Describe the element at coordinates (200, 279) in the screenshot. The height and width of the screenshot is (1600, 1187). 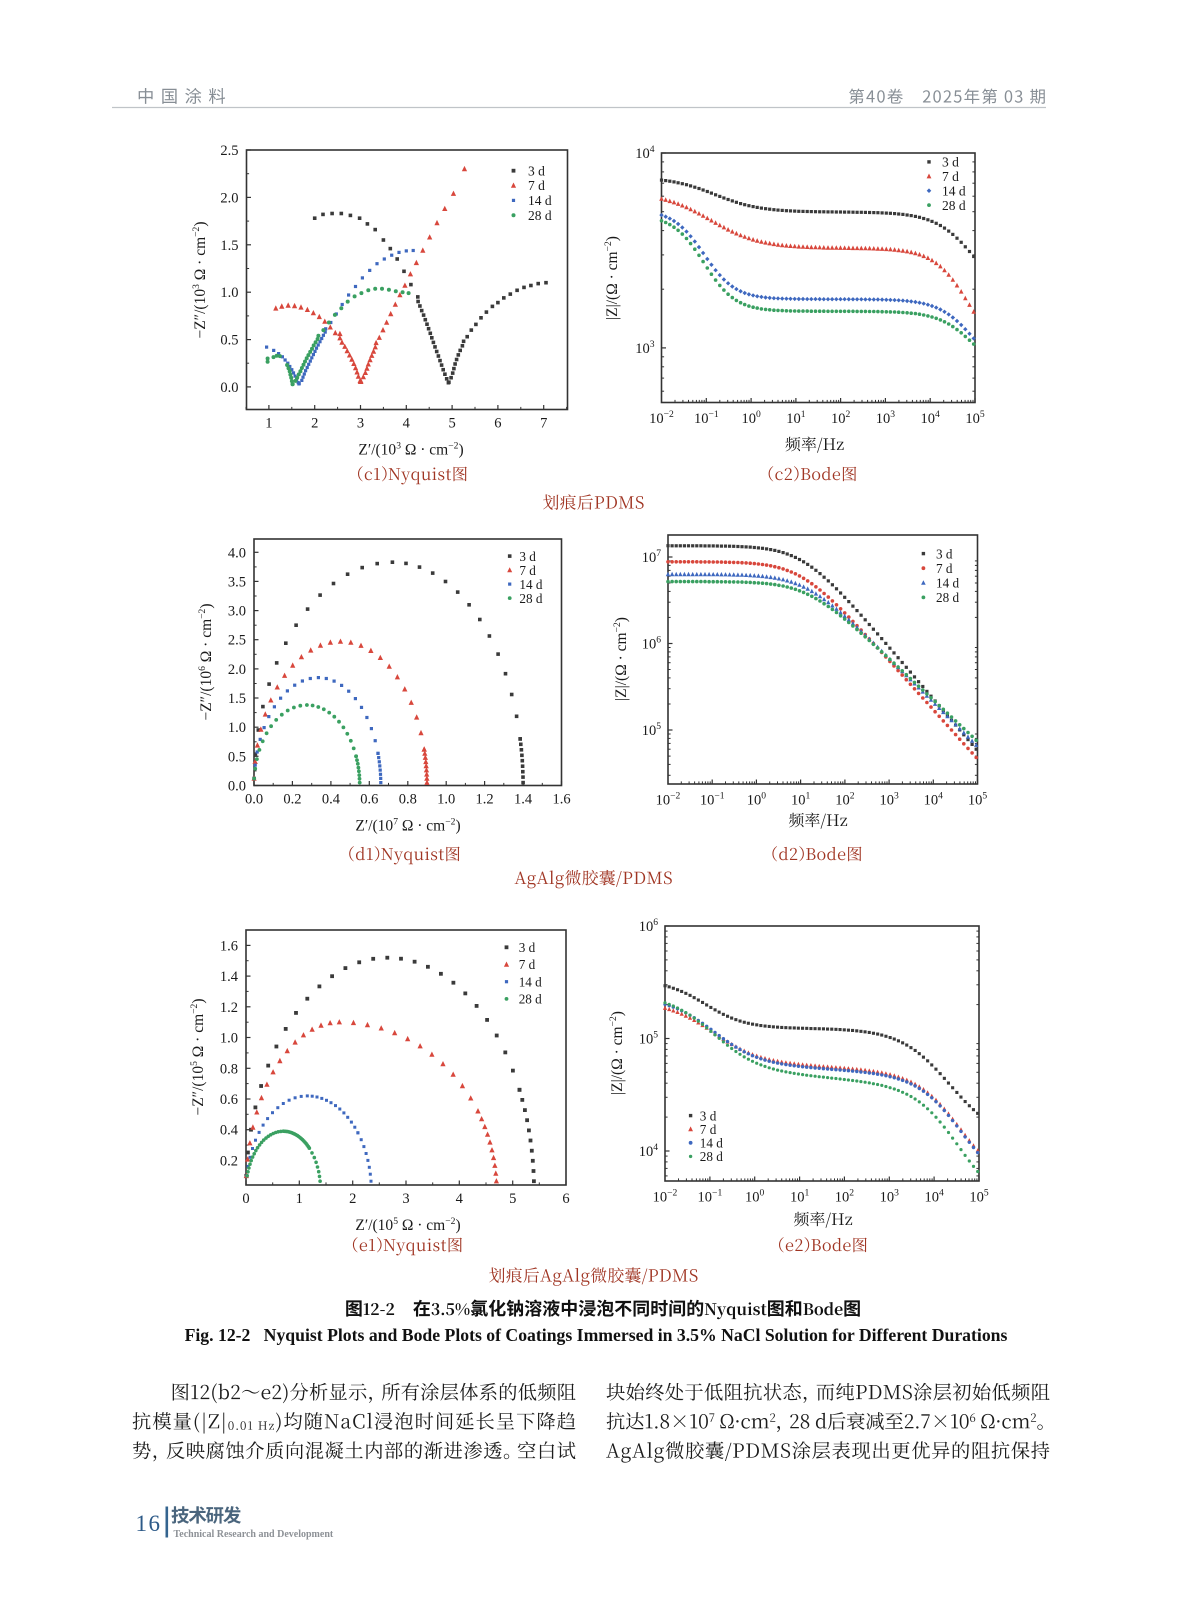
I see `svg-text: −Z″/(103 Ω · cm−2)` at that location.